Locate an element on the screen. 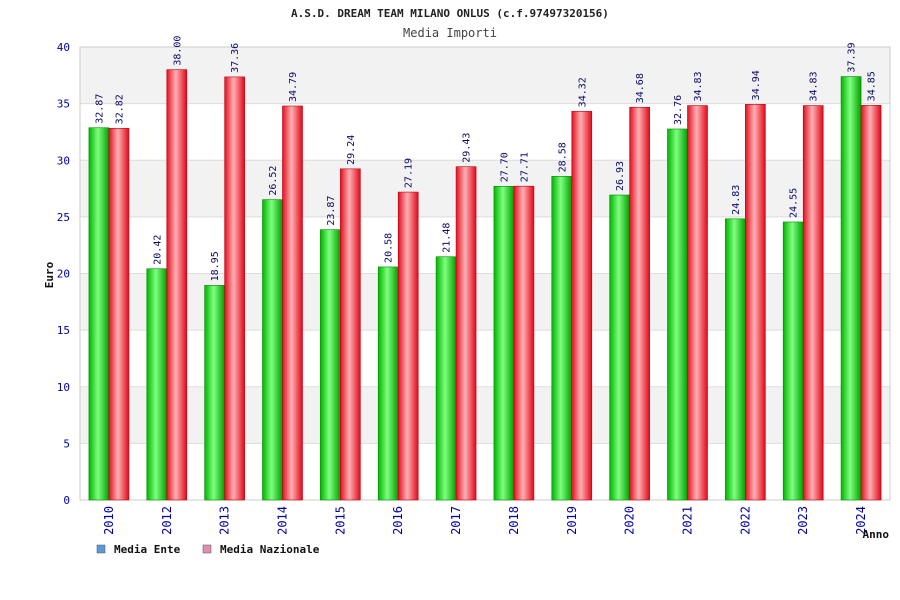 The width and height of the screenshot is (900, 600). x-tick-label: 2024 is located at coordinates (861, 520).